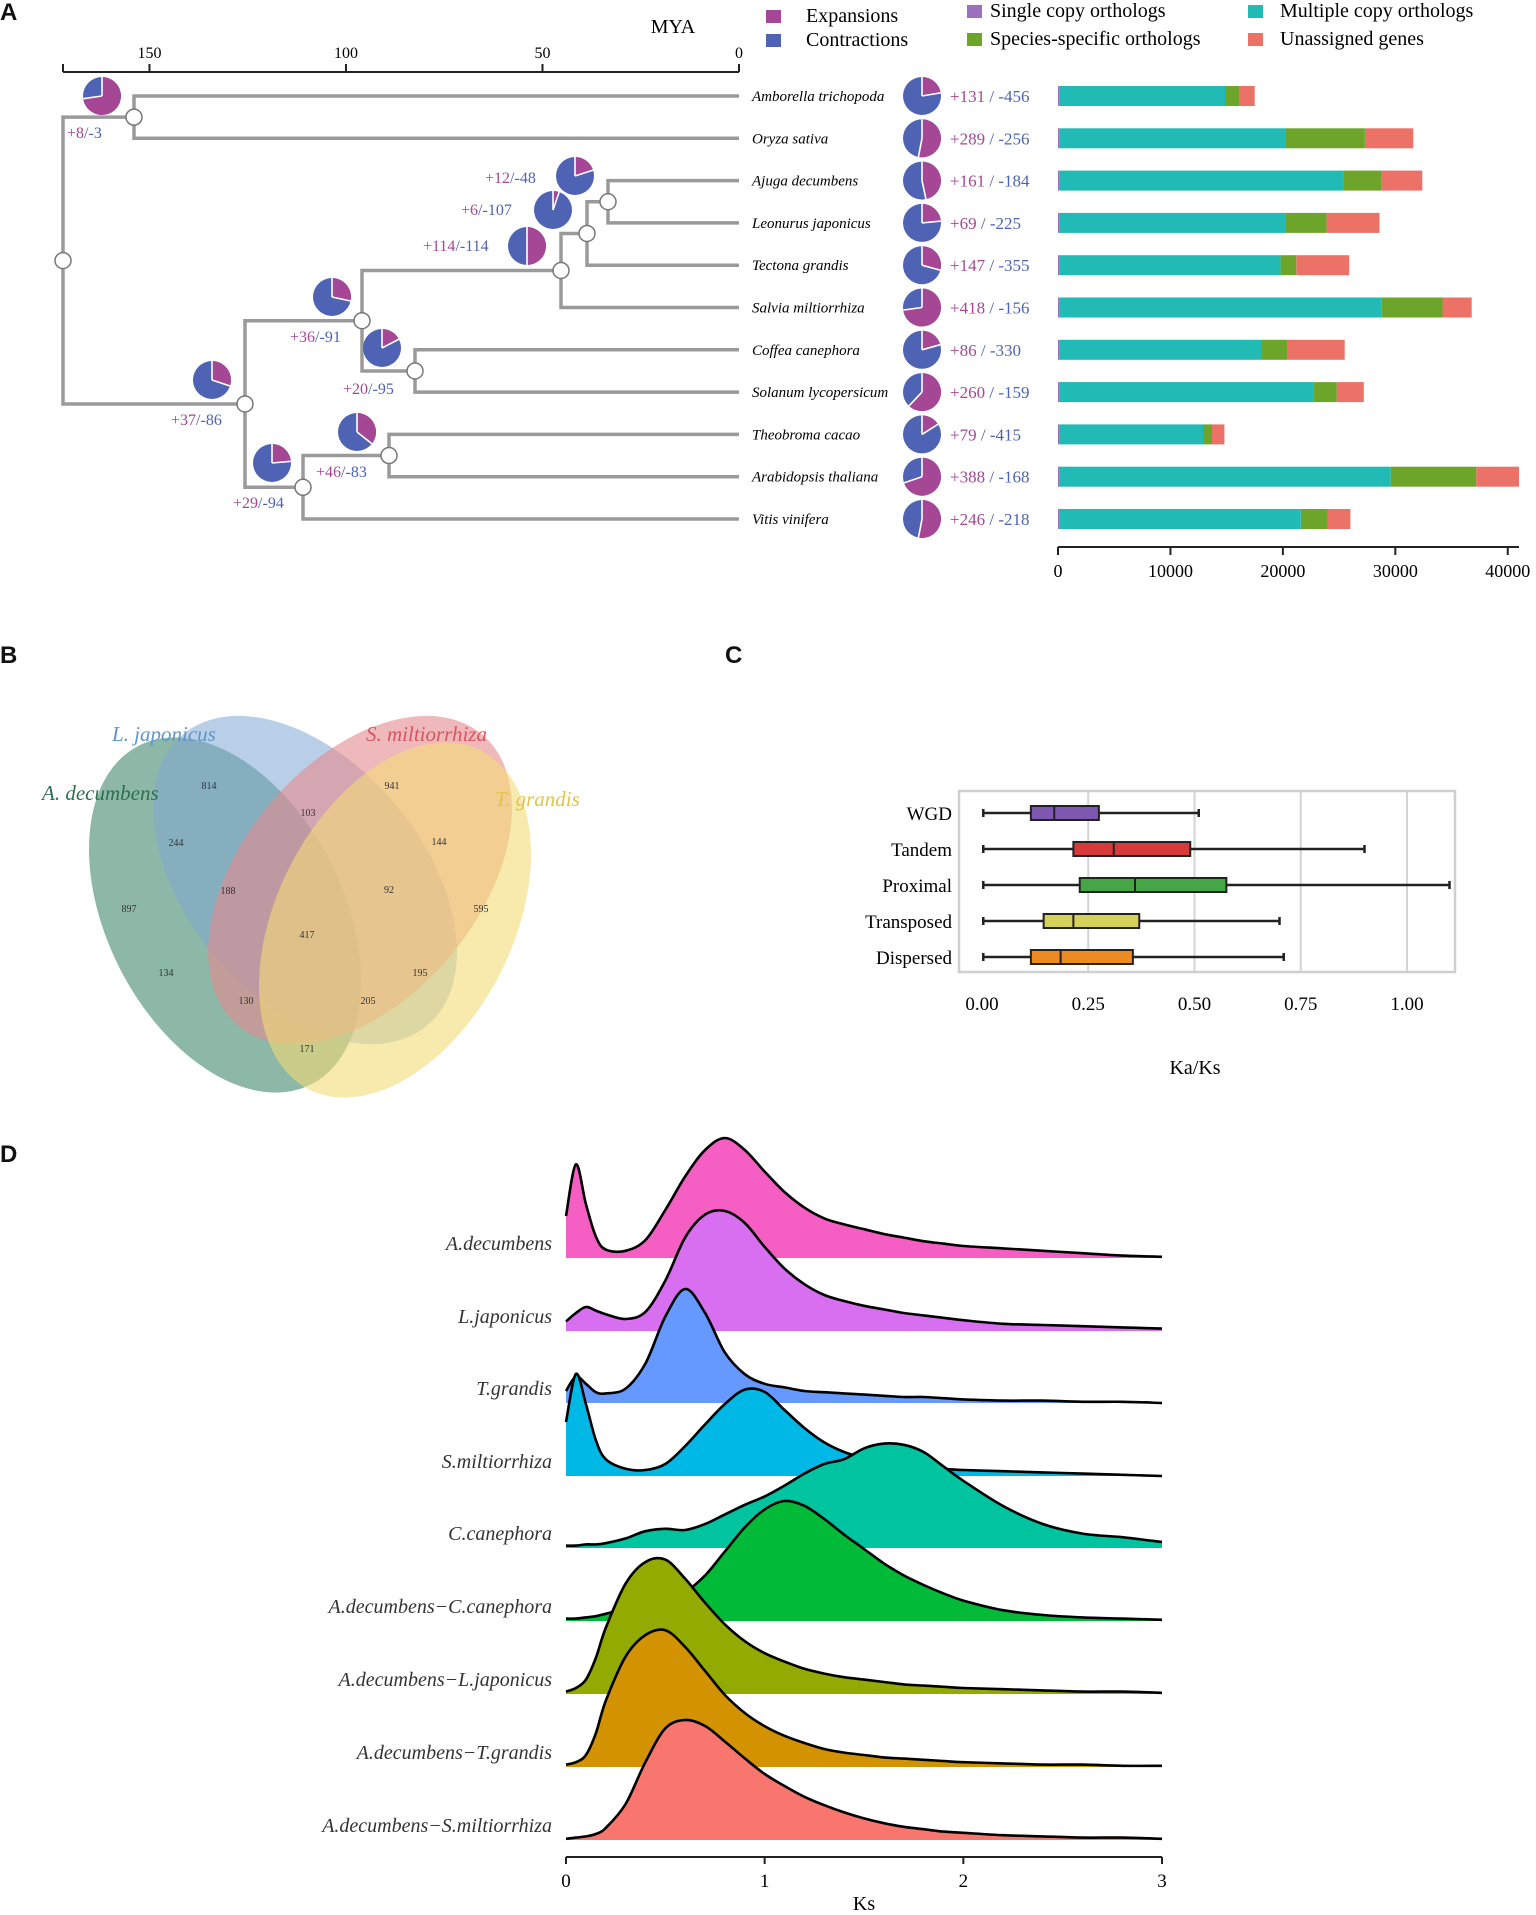 This screenshot has width=1536, height=1915. What do you see at coordinates (426, 734) in the screenshot?
I see `venn-set-label: S. miltiorrhiza` at bounding box center [426, 734].